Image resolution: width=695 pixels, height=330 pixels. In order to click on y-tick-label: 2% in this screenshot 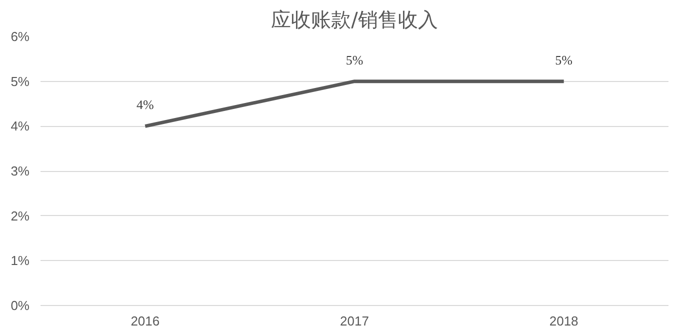, I will do `click(20, 216)`.